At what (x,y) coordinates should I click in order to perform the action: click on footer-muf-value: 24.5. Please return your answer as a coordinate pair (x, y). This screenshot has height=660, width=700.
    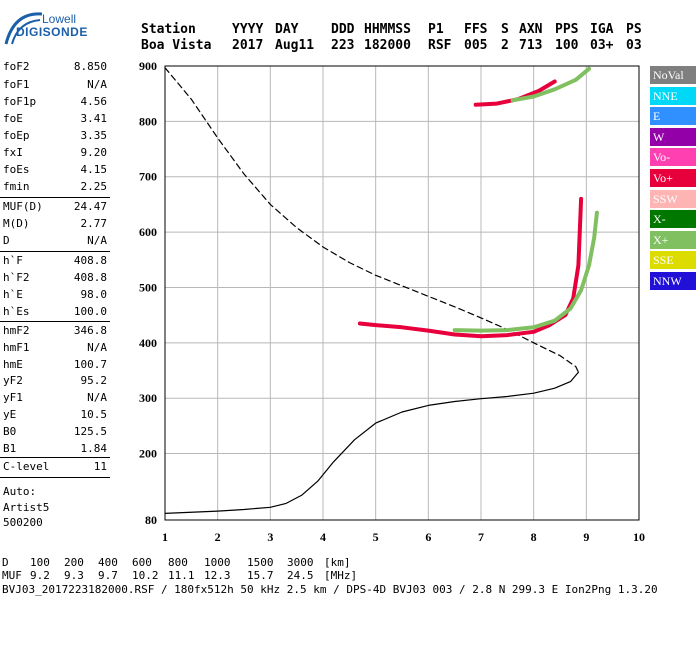
    Looking at the image, I should click on (300, 575).